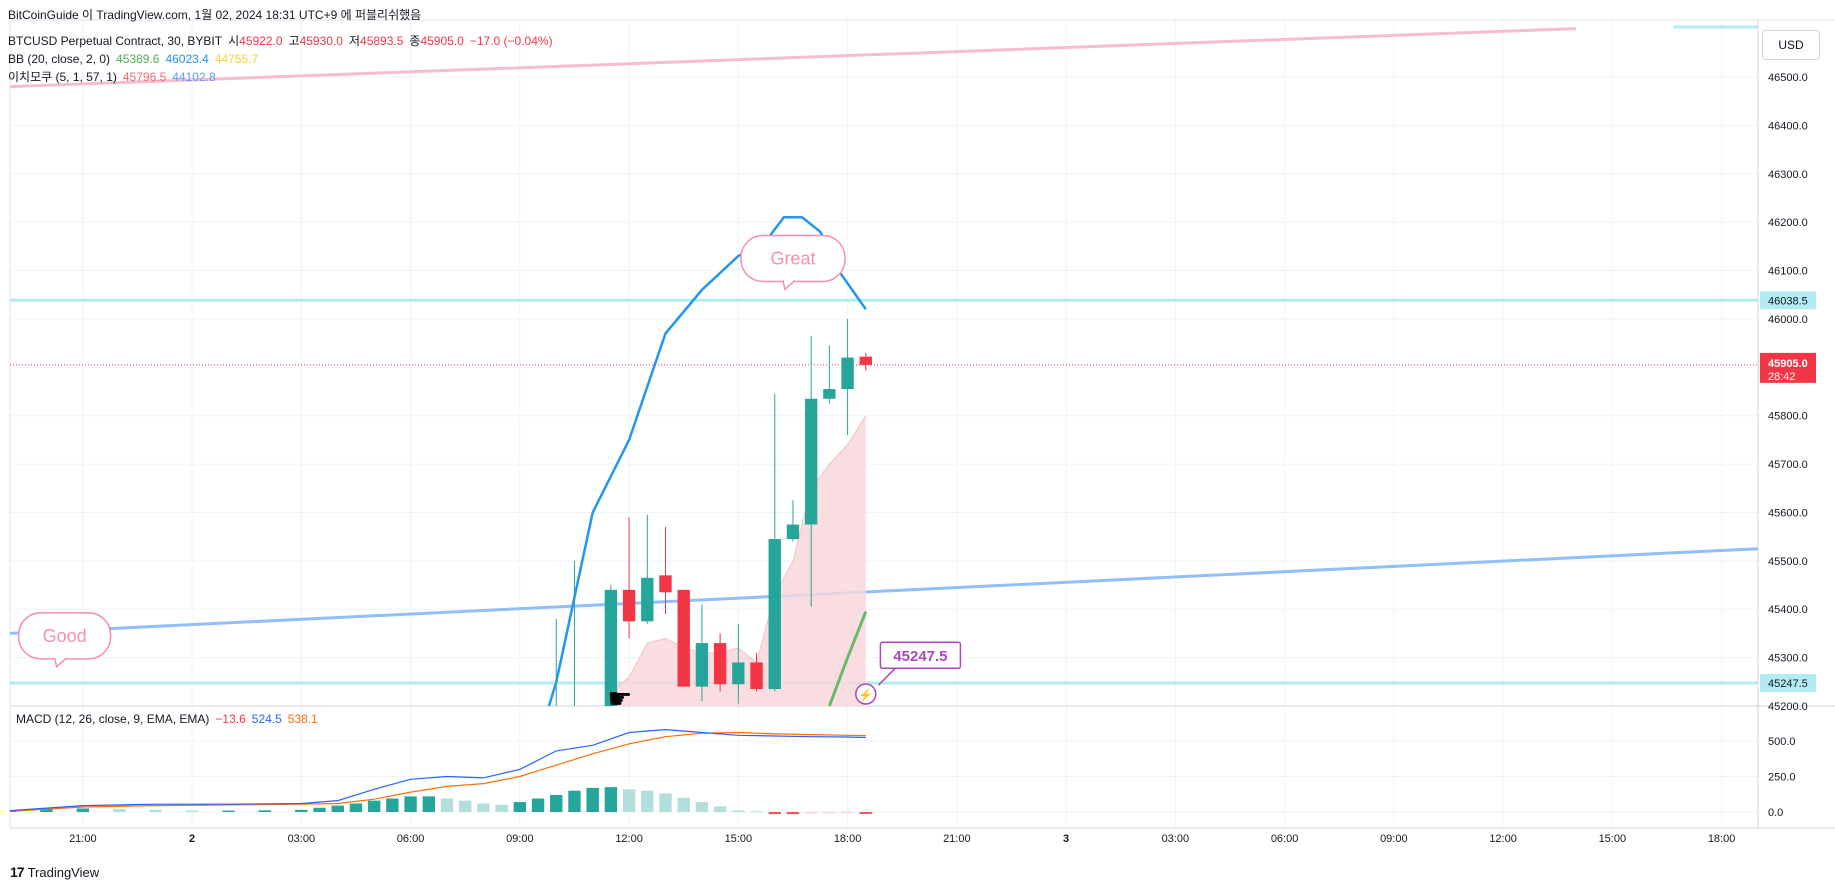  Describe the element at coordinates (321, 41) in the screenshot. I see `high-value: 45930.0` at that location.